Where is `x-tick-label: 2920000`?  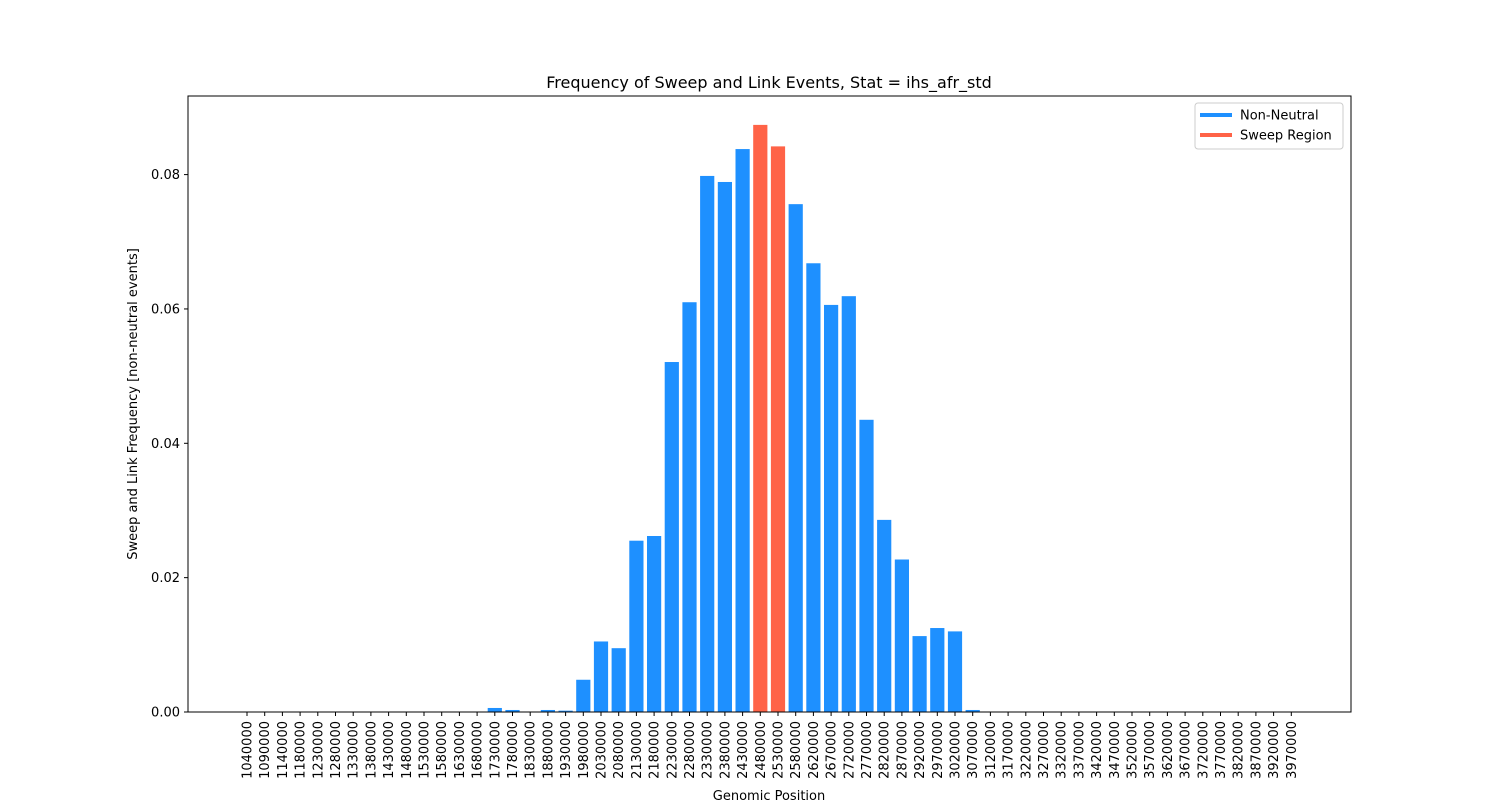 x-tick-label: 2920000 is located at coordinates (920, 750).